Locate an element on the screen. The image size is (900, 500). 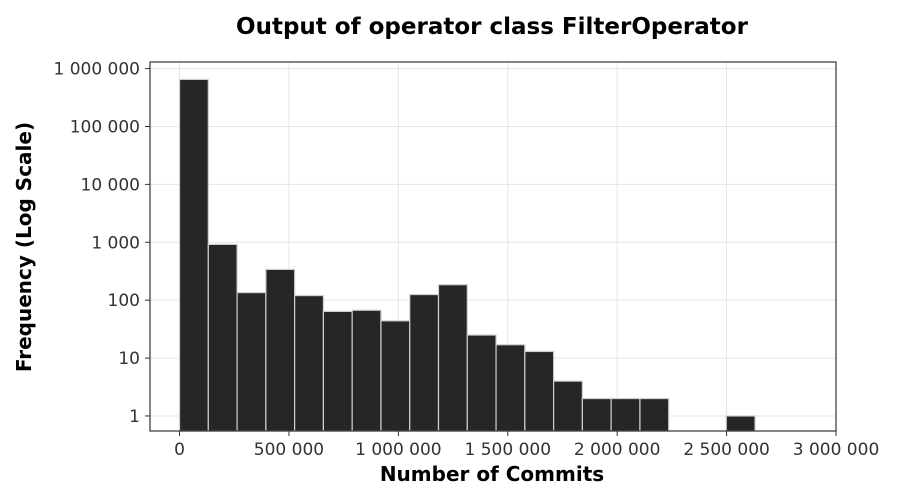
y-tick-label-5: 100 000 is located at coordinates (105, 127).